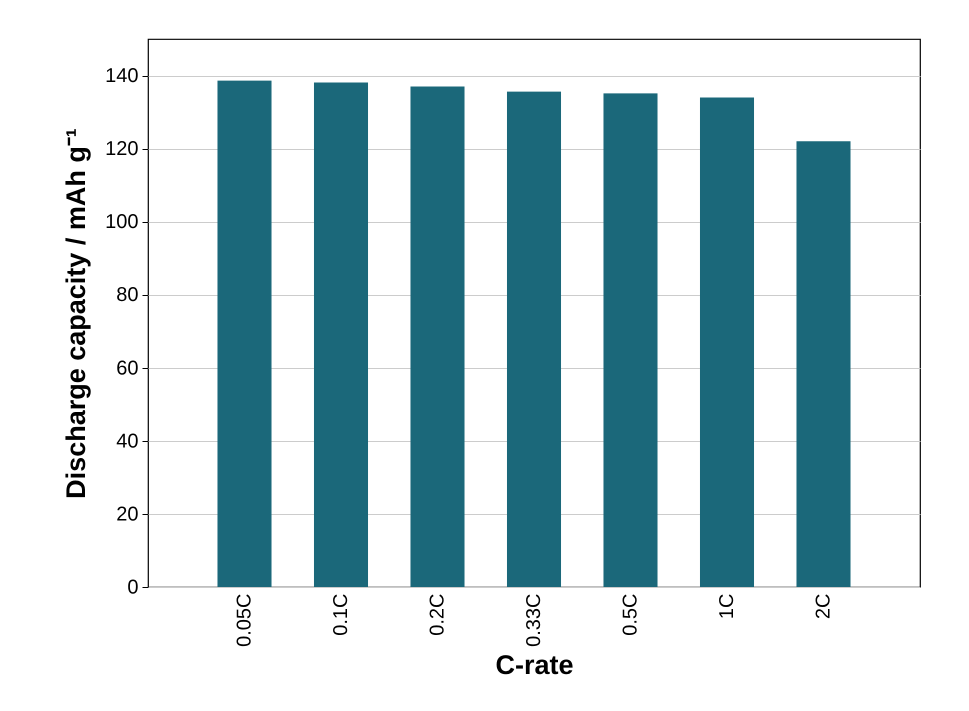  I want to click on y-tick-label: 60, so click(127, 368).